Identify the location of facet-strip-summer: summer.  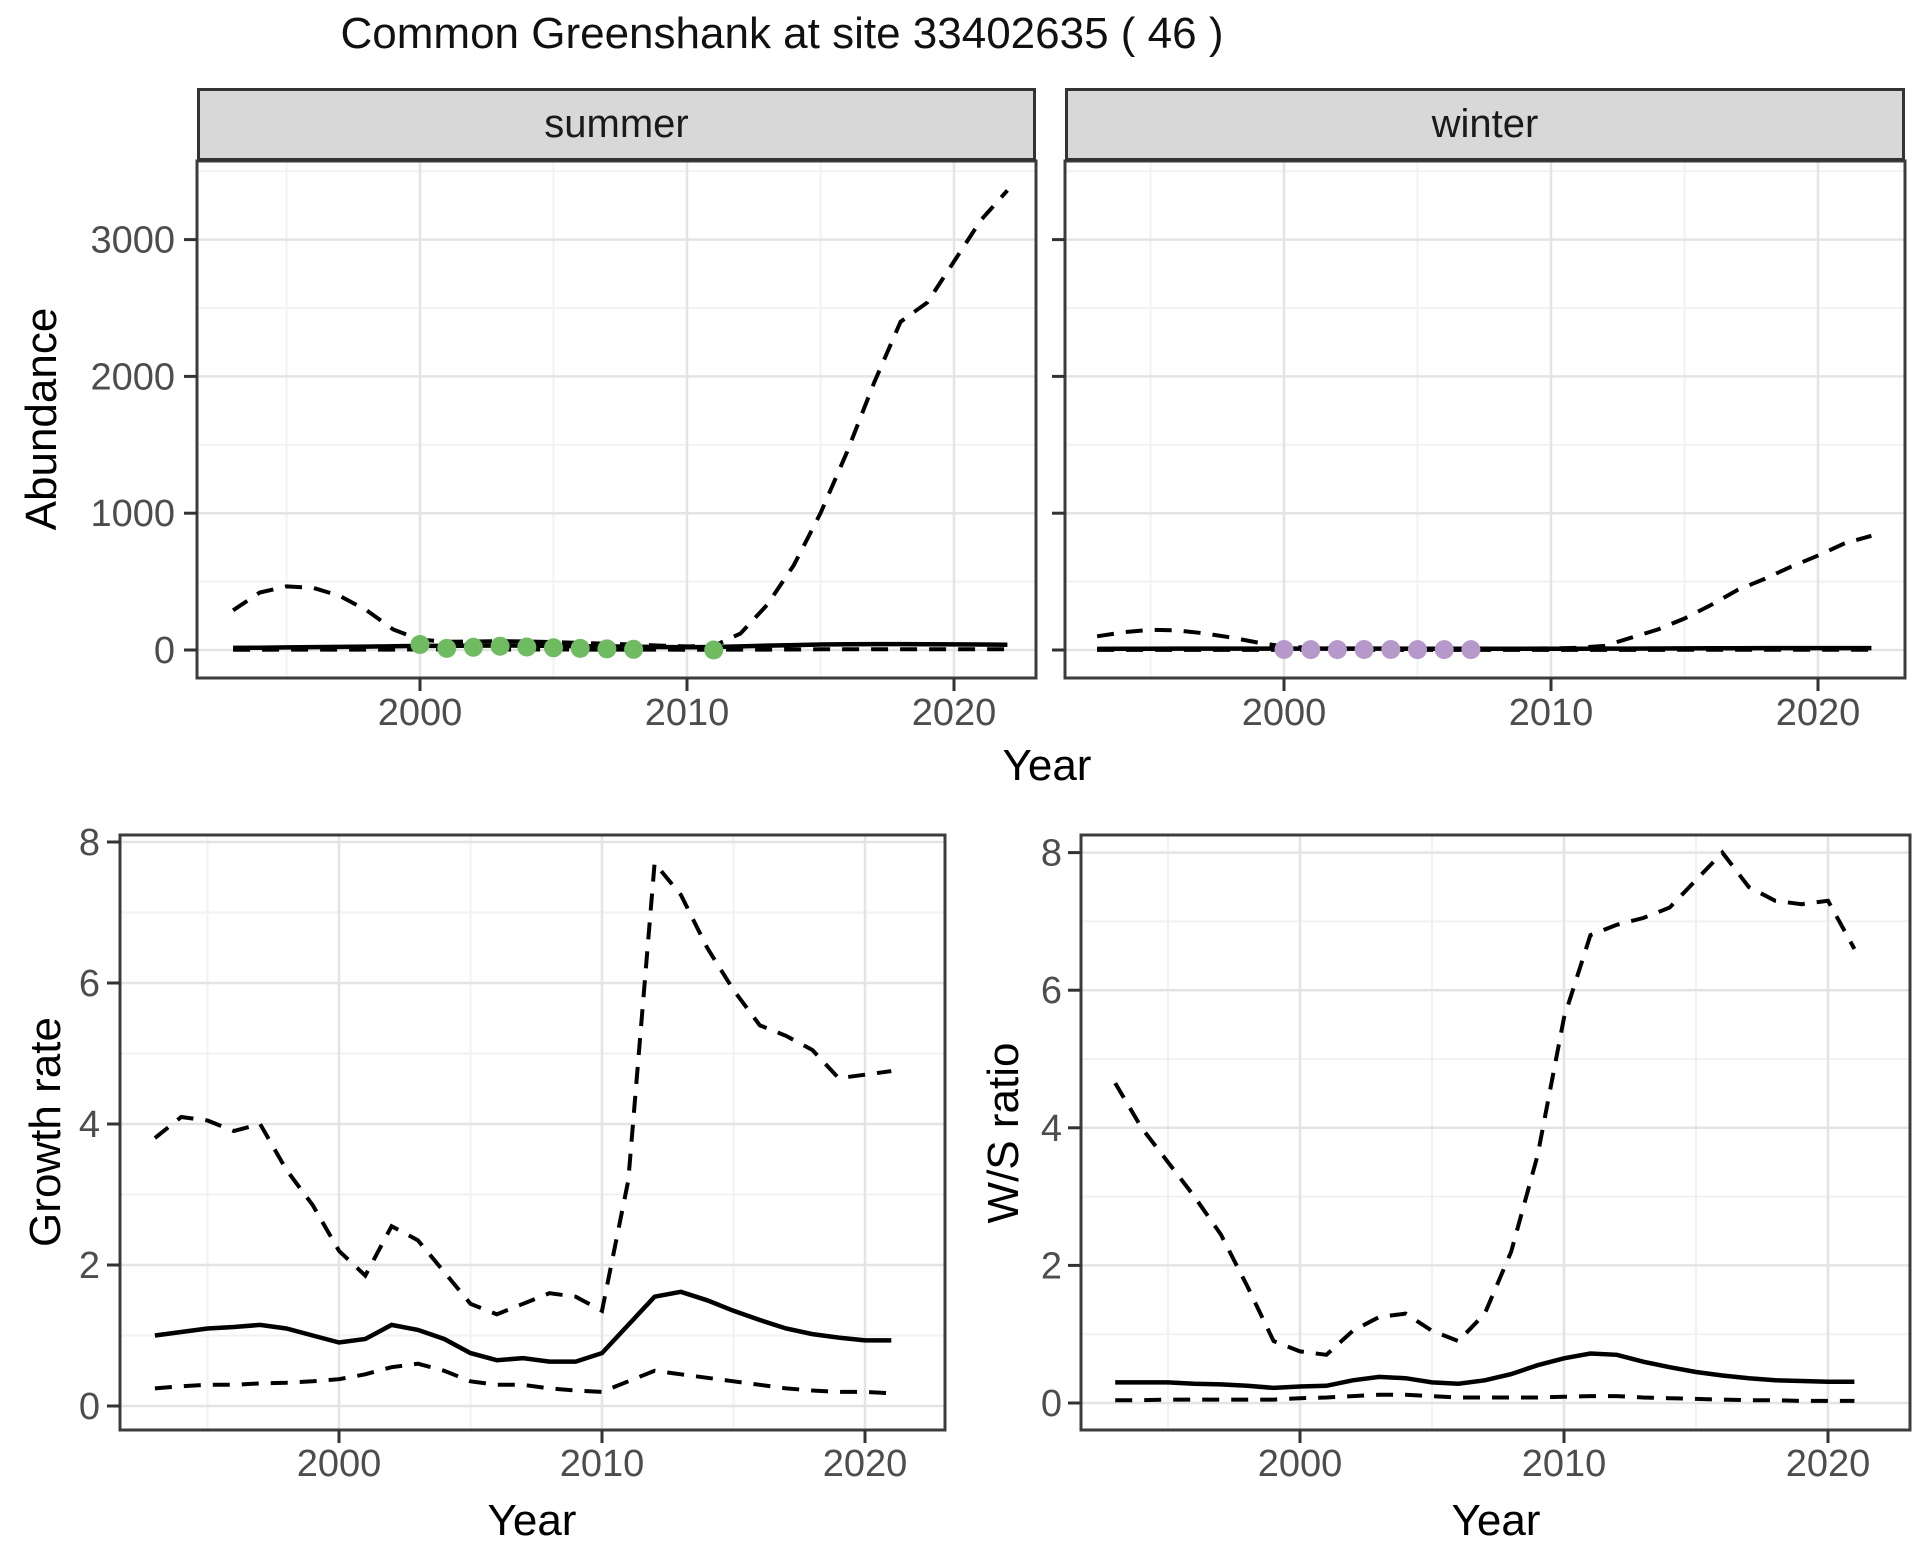
(616, 124).